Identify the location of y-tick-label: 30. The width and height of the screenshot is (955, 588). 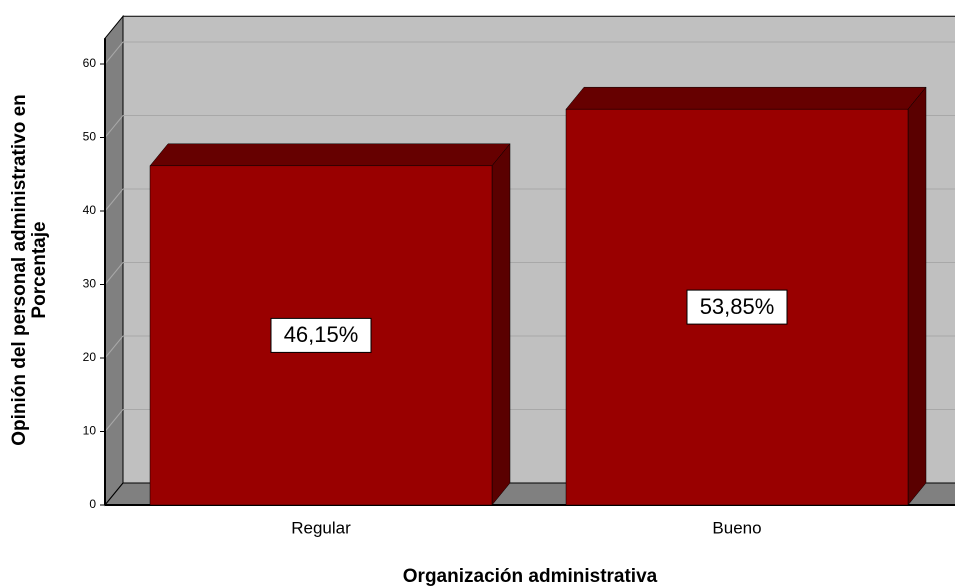
(90, 284).